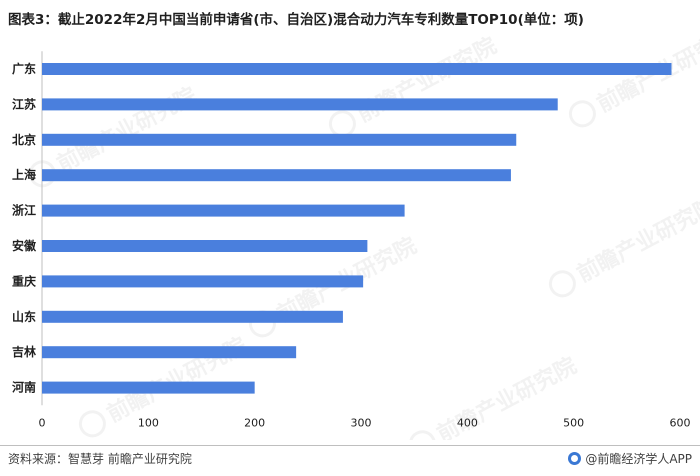 This screenshot has height=476, width=700. I want to click on x-tick-label: 600, so click(680, 422).